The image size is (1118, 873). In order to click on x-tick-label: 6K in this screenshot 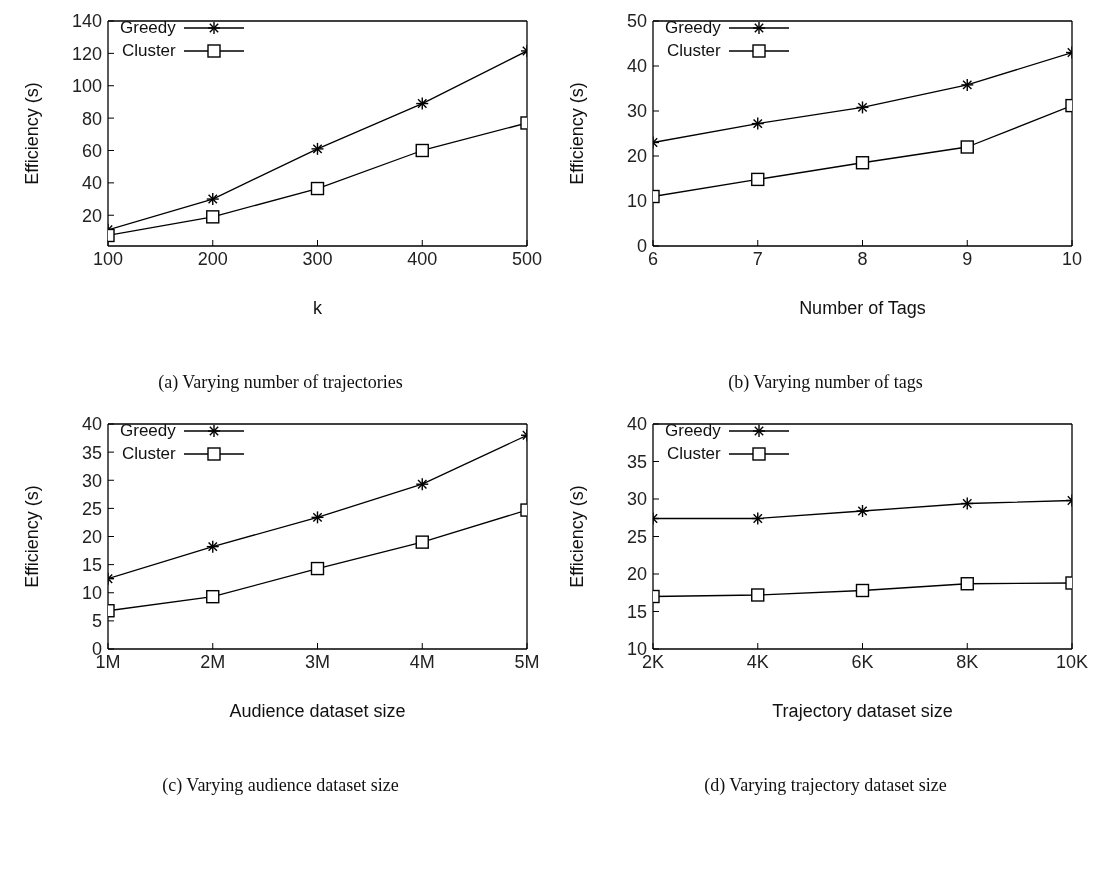, I will do `click(862, 661)`.